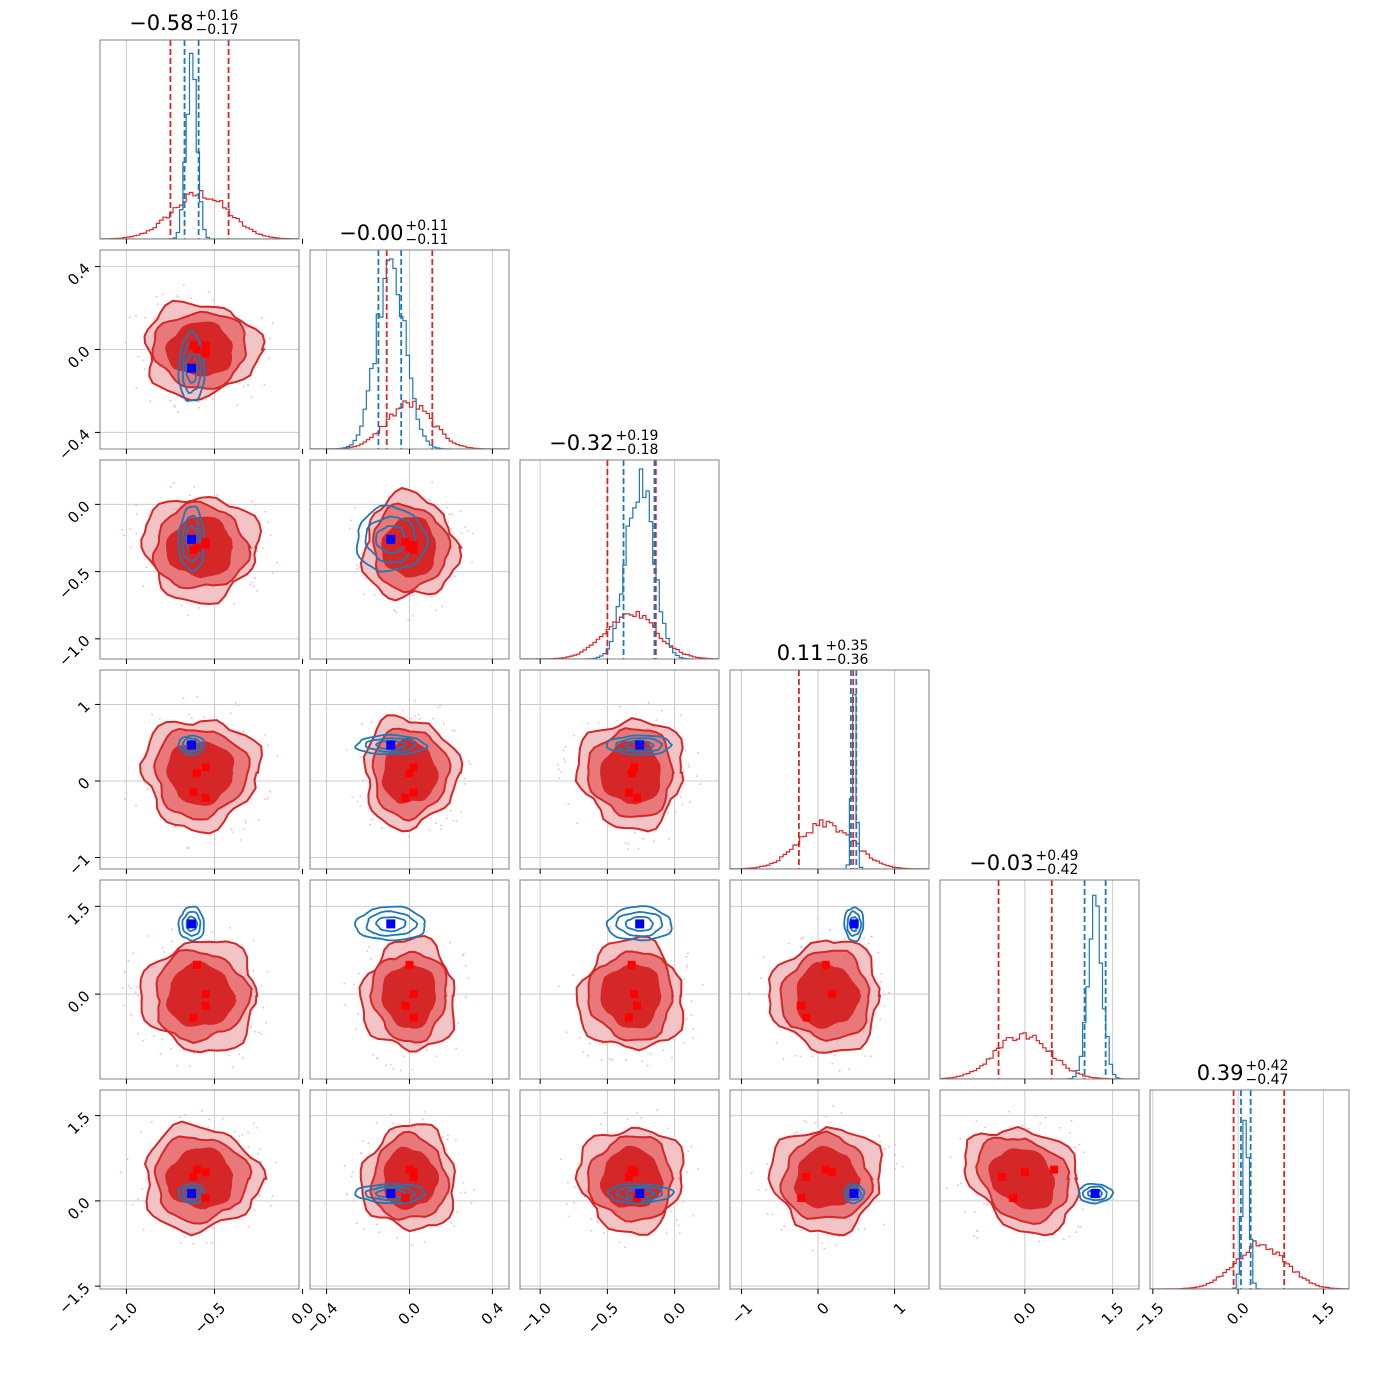 Image resolution: width=1390 pixels, height=1390 pixels. What do you see at coordinates (1267, 1066) in the screenshot?
I see `param-title-sup-5: +0.42` at bounding box center [1267, 1066].